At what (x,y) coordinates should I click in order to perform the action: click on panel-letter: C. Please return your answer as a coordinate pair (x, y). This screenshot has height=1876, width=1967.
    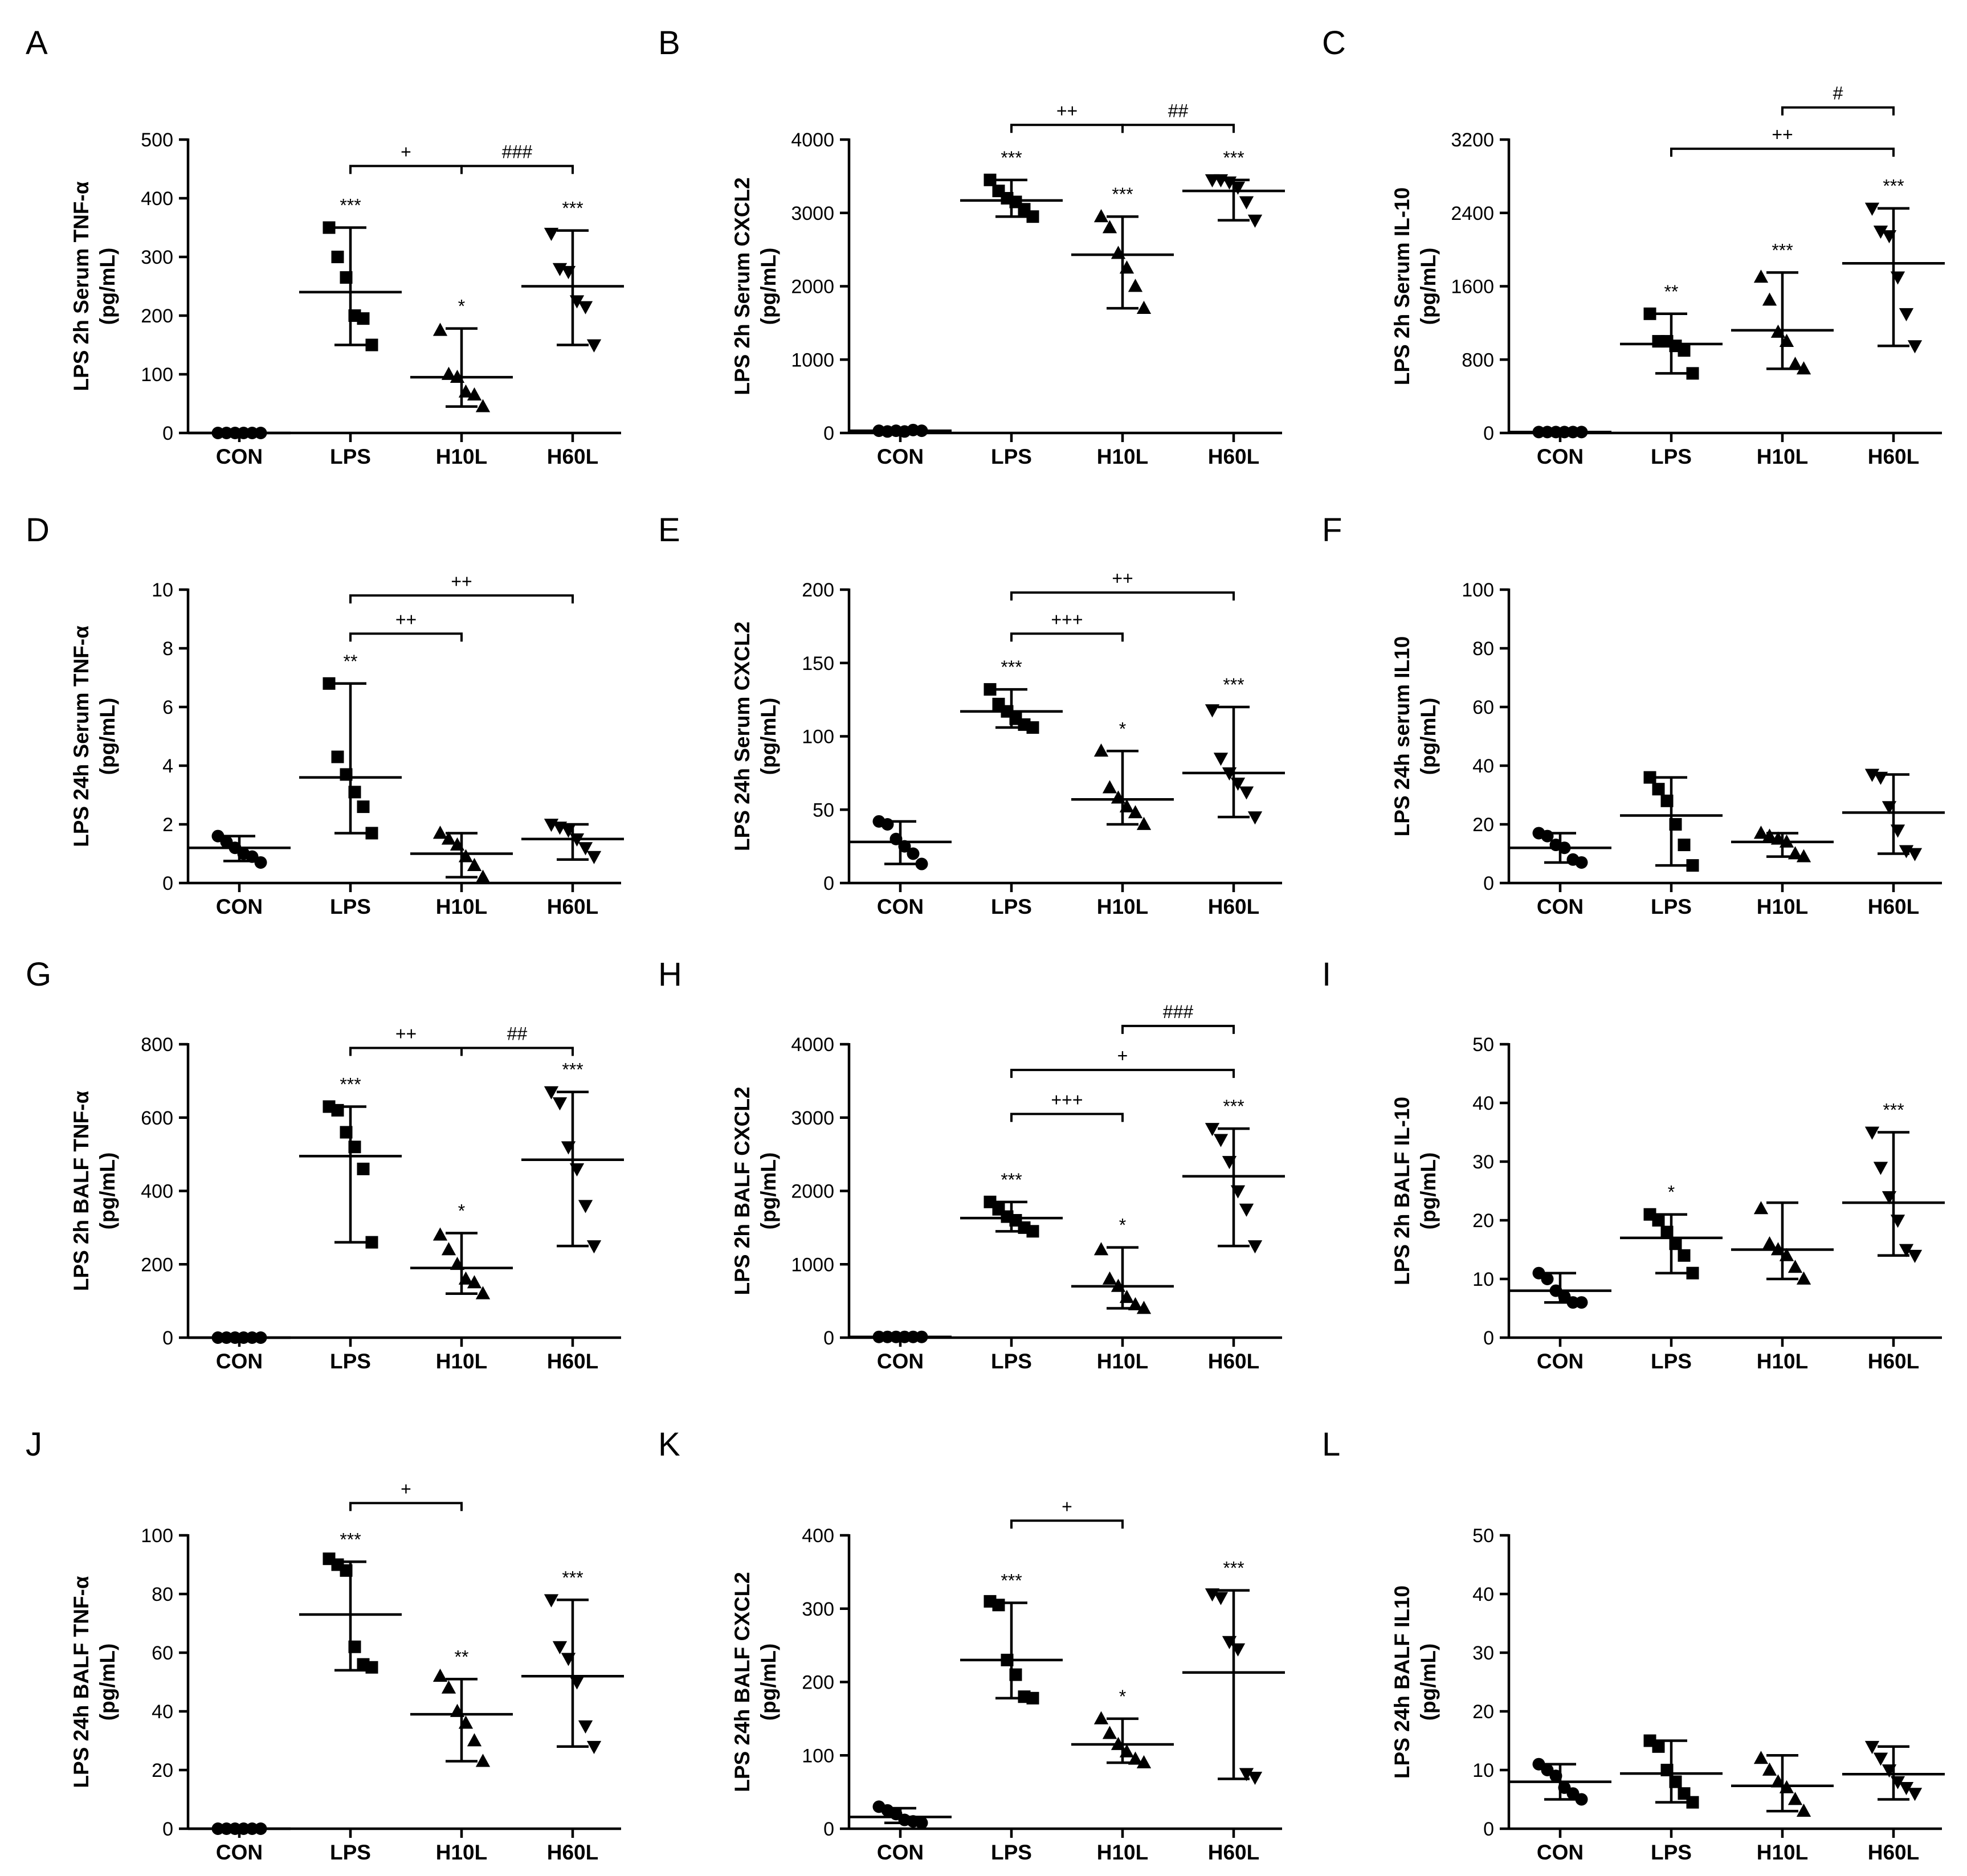
    Looking at the image, I should click on (1334, 43).